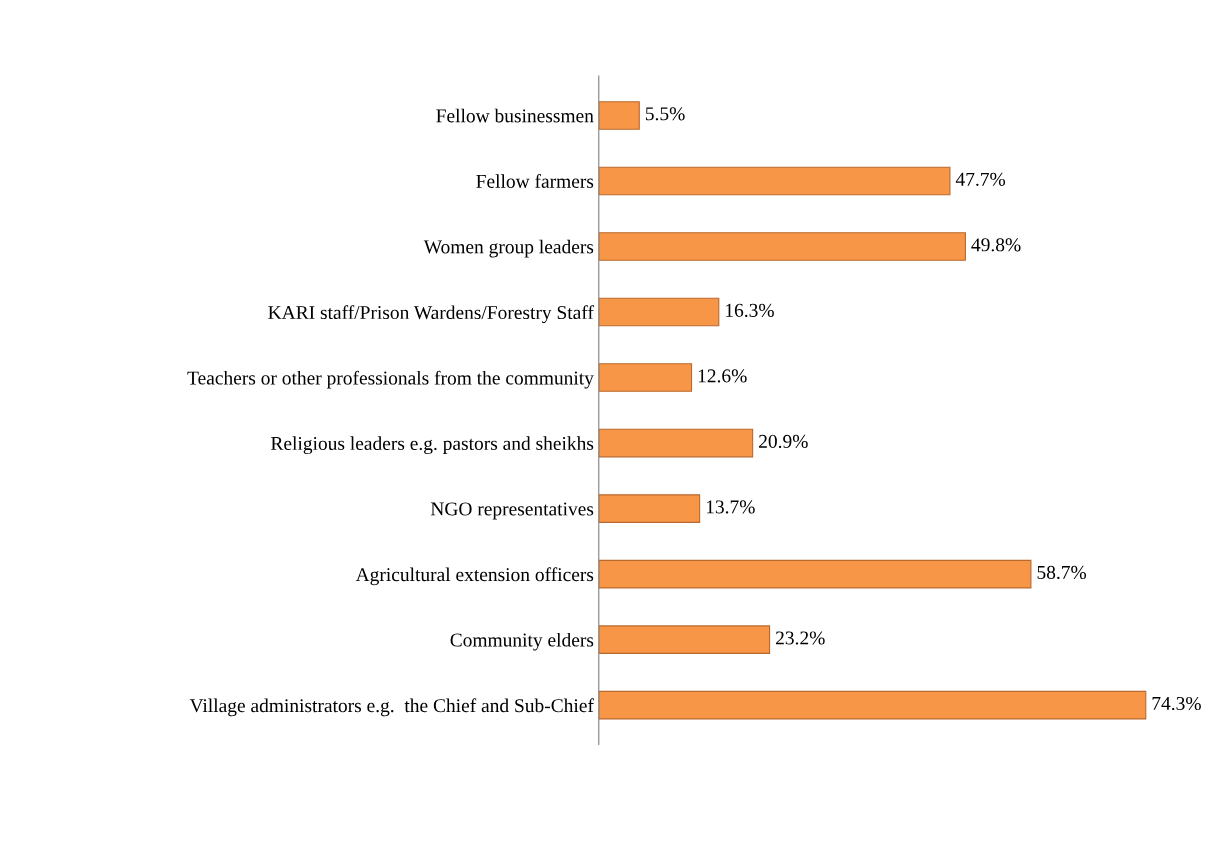  Describe the element at coordinates (665, 114) in the screenshot. I see `data-label: 5.5%` at that location.